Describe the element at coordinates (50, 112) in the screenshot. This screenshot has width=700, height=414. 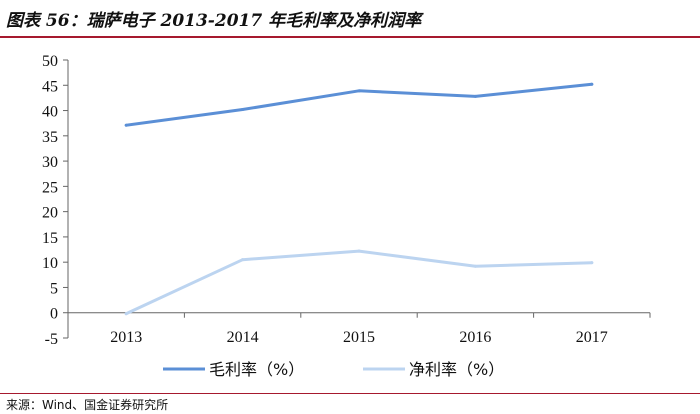
I see `y-tick-label: 40` at that location.